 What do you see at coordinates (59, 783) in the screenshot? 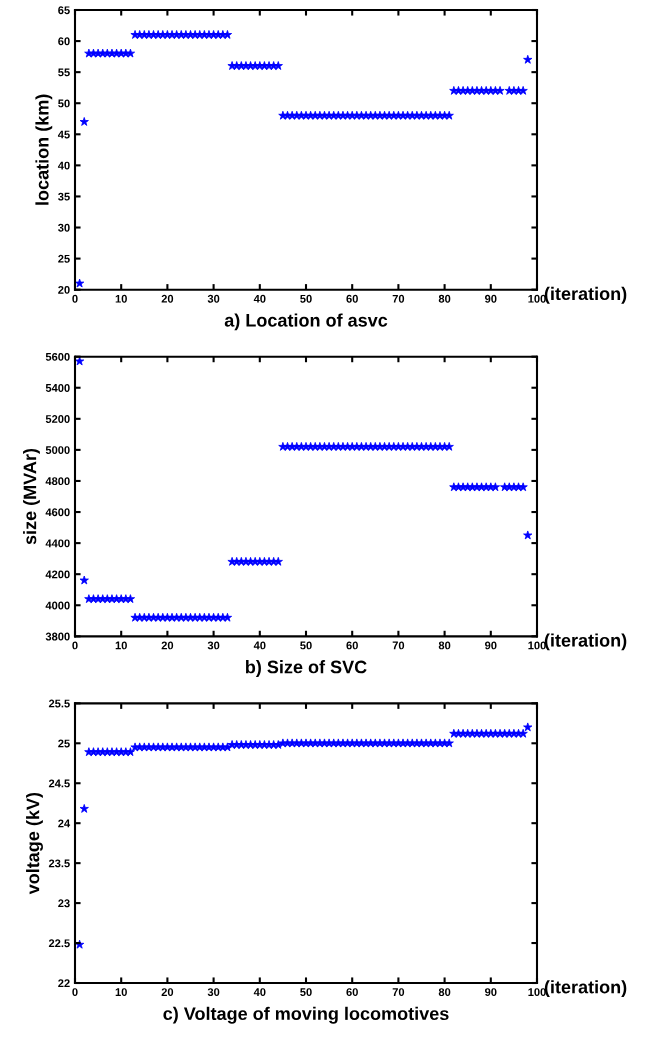
I see `y-tick-label: 24.5` at bounding box center [59, 783].